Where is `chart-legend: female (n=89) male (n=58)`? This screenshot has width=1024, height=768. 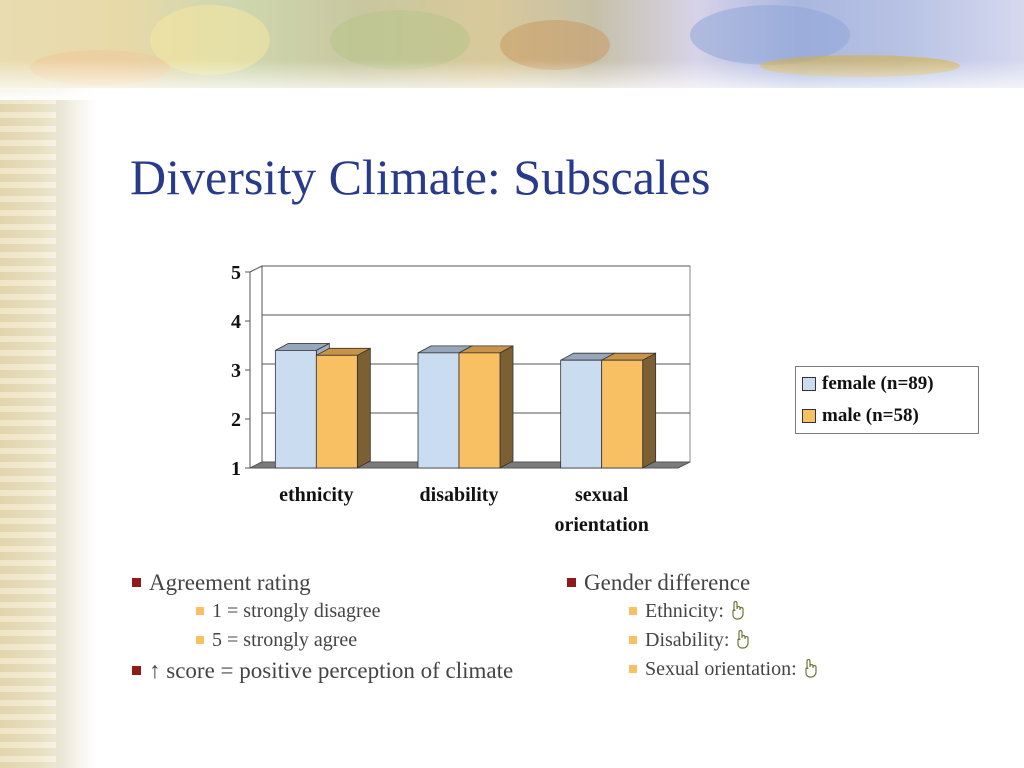
chart-legend: female (n=89) male (n=58) is located at coordinates (887, 400).